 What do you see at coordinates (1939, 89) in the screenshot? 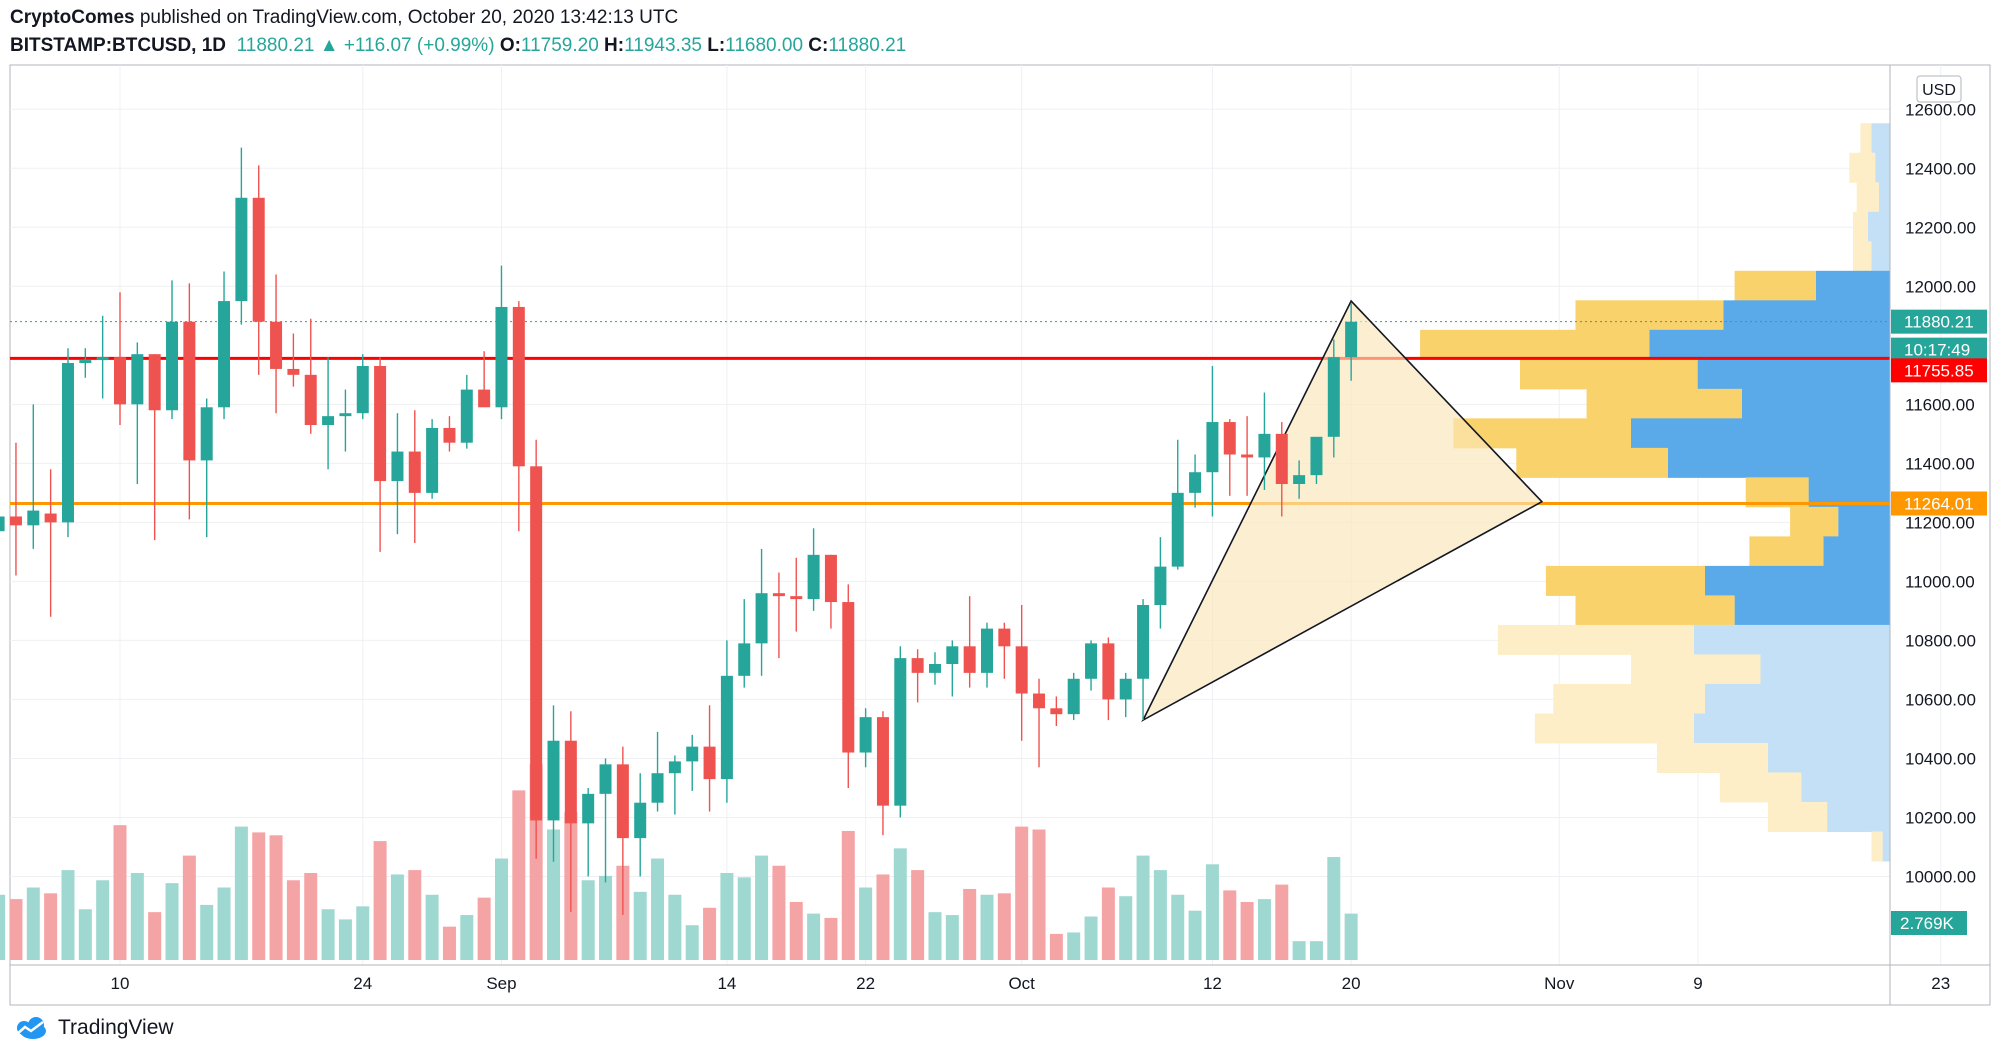
I see `currency-button: USD` at bounding box center [1939, 89].